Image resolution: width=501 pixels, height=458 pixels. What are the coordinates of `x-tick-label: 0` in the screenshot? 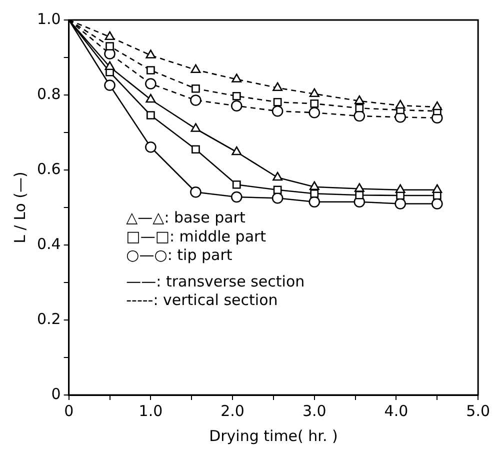 It's located at (69, 411).